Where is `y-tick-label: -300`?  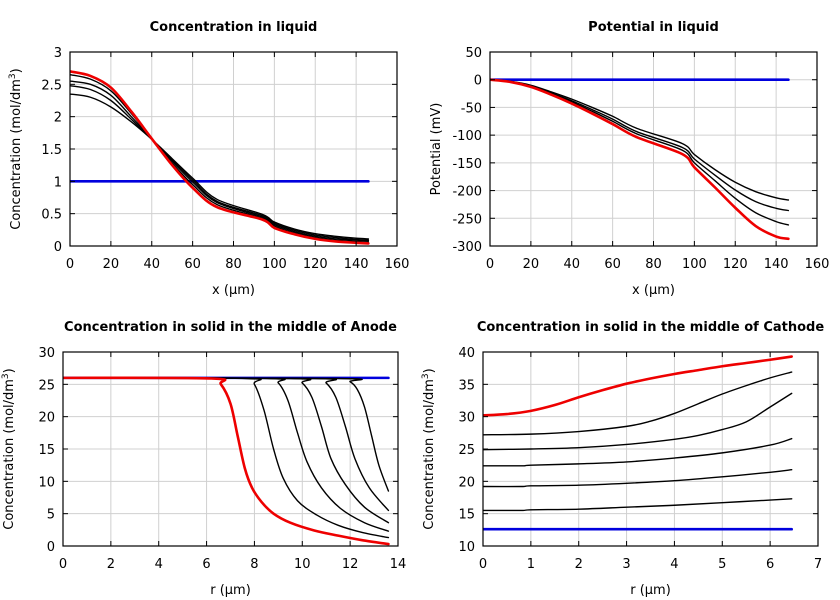 y-tick-label: -300 is located at coordinates (467, 247).